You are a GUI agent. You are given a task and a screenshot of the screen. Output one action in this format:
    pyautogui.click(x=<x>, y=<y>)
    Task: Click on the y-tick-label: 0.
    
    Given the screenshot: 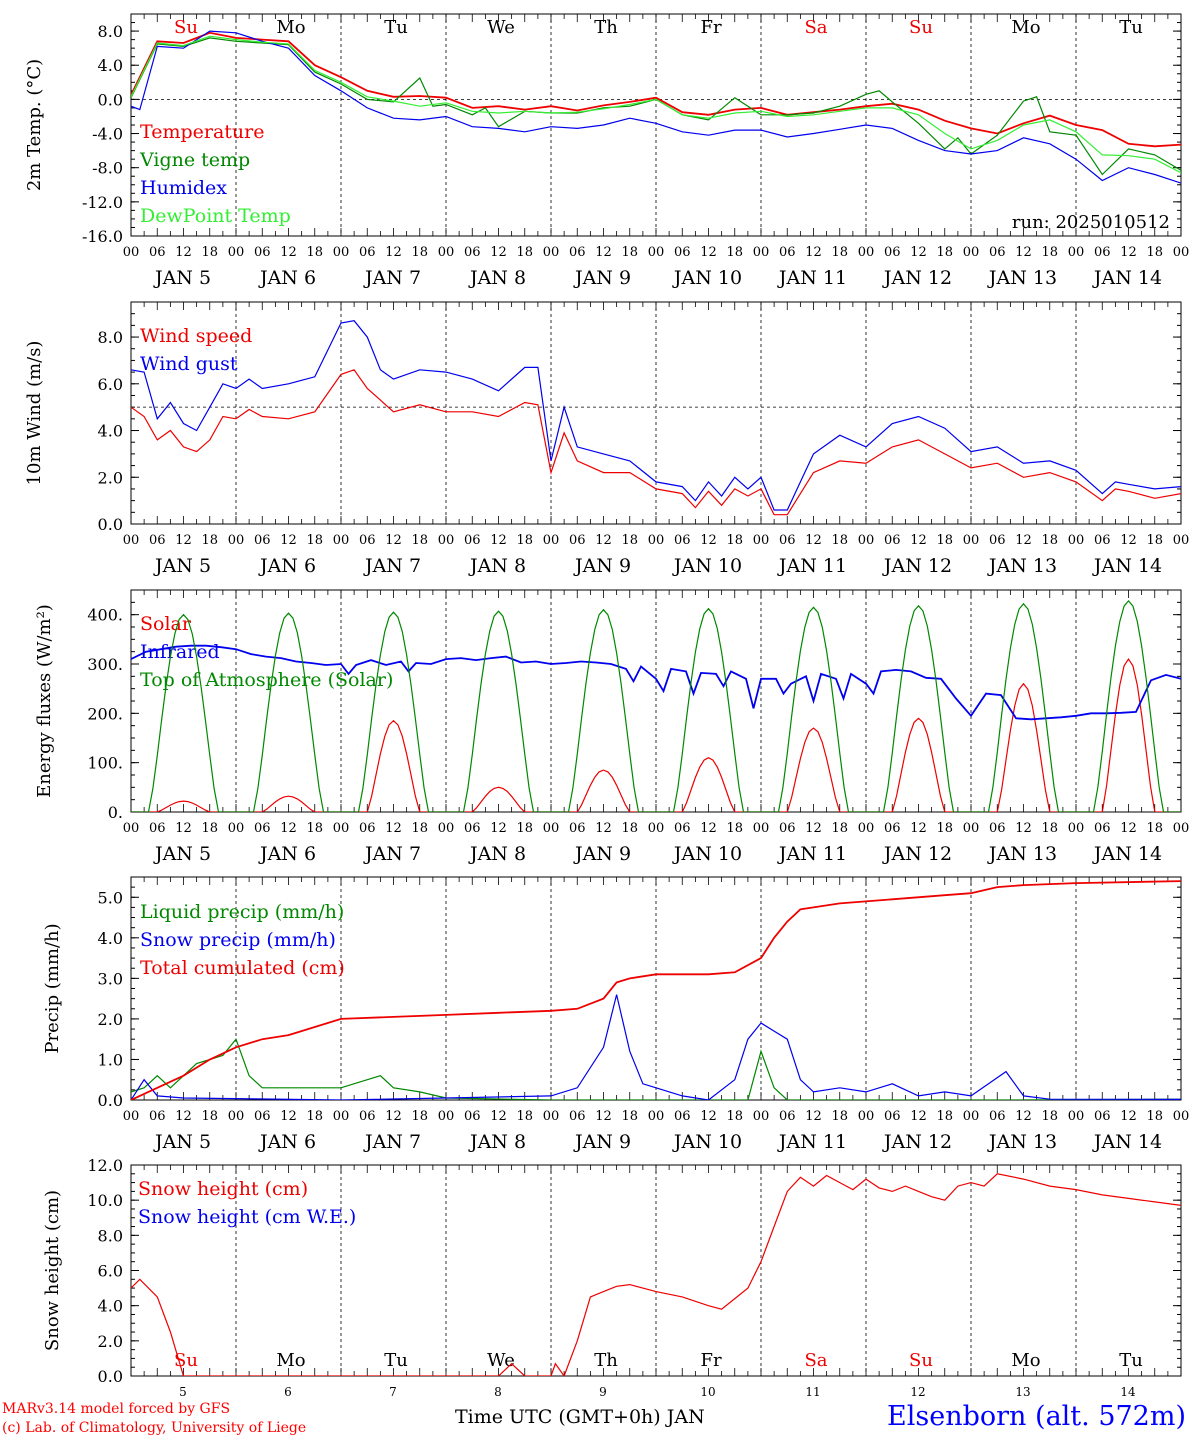 What is the action you would take?
    pyautogui.click(x=115, y=812)
    